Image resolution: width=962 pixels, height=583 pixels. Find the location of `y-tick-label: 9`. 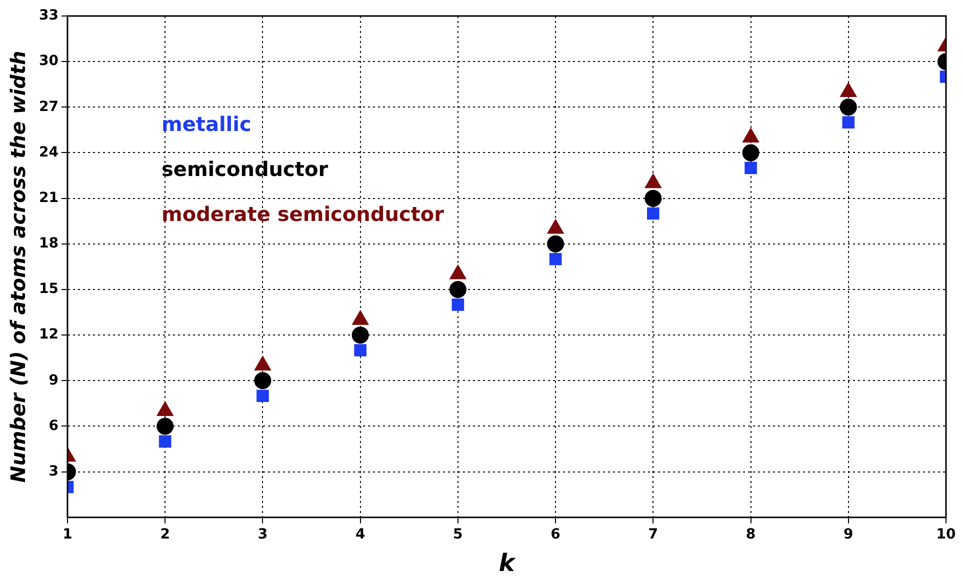

y-tick-label: 9 is located at coordinates (53, 380).